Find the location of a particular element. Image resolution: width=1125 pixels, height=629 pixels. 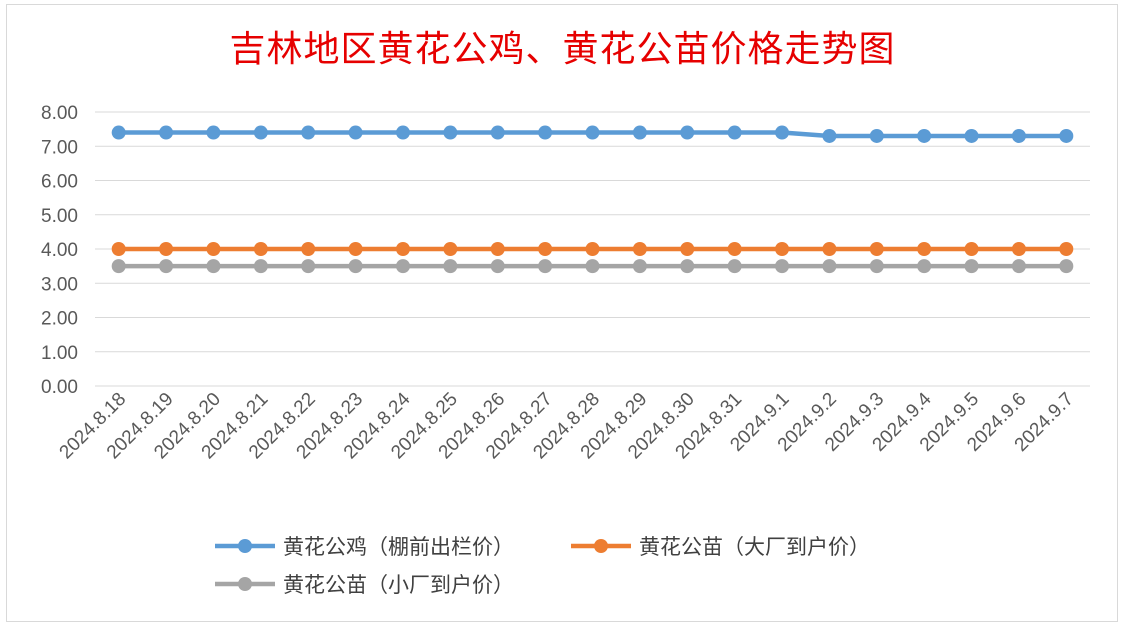

legend-label: 黄花公苗（大厂到户价） is located at coordinates (754, 547).